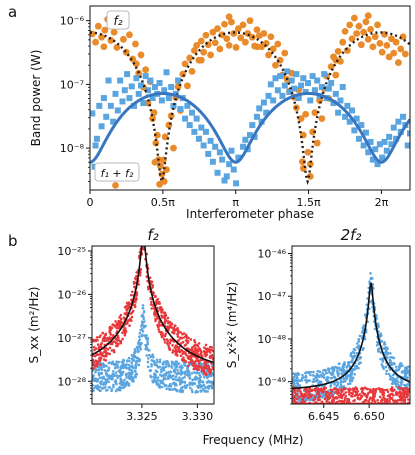 This screenshot has height=455, width=415. What do you see at coordinates (12, 12) in the screenshot?
I see `panel-label-a: a` at bounding box center [12, 12].